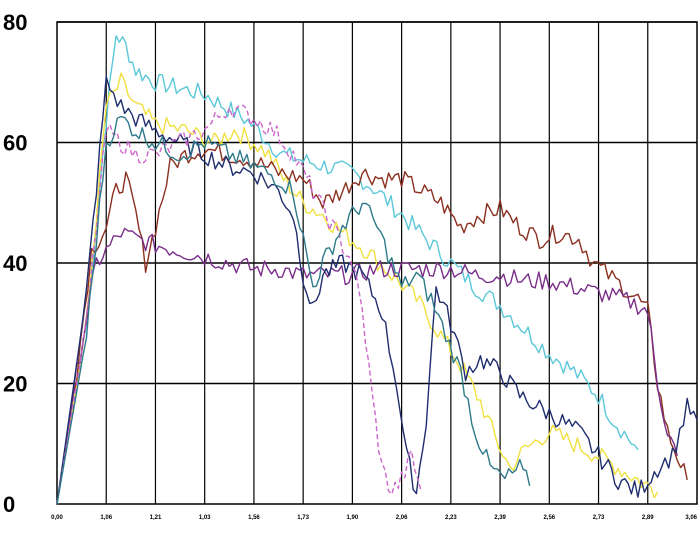  What do you see at coordinates (303, 518) in the screenshot?
I see `x-tick-label: 1,73` at bounding box center [303, 518].